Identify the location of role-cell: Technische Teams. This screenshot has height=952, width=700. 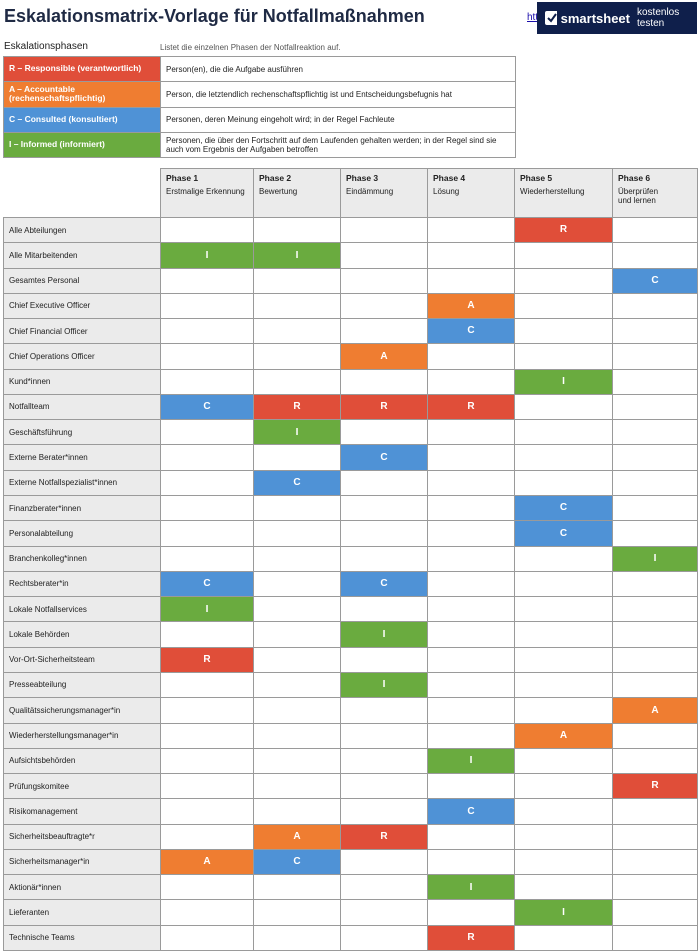
(82, 937).